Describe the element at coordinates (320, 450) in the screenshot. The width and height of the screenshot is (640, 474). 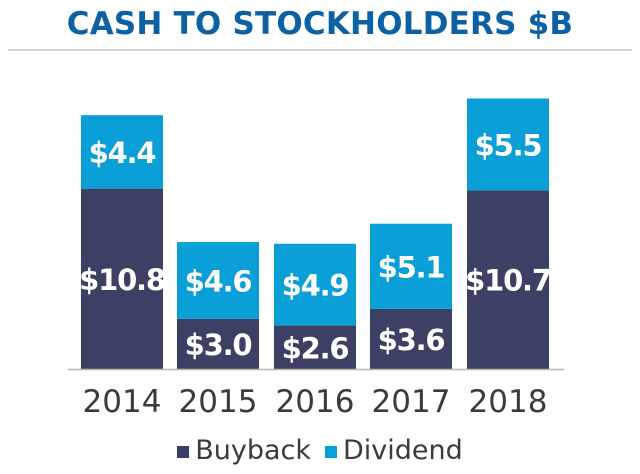
I see `legend: Buyback Dividend` at that location.